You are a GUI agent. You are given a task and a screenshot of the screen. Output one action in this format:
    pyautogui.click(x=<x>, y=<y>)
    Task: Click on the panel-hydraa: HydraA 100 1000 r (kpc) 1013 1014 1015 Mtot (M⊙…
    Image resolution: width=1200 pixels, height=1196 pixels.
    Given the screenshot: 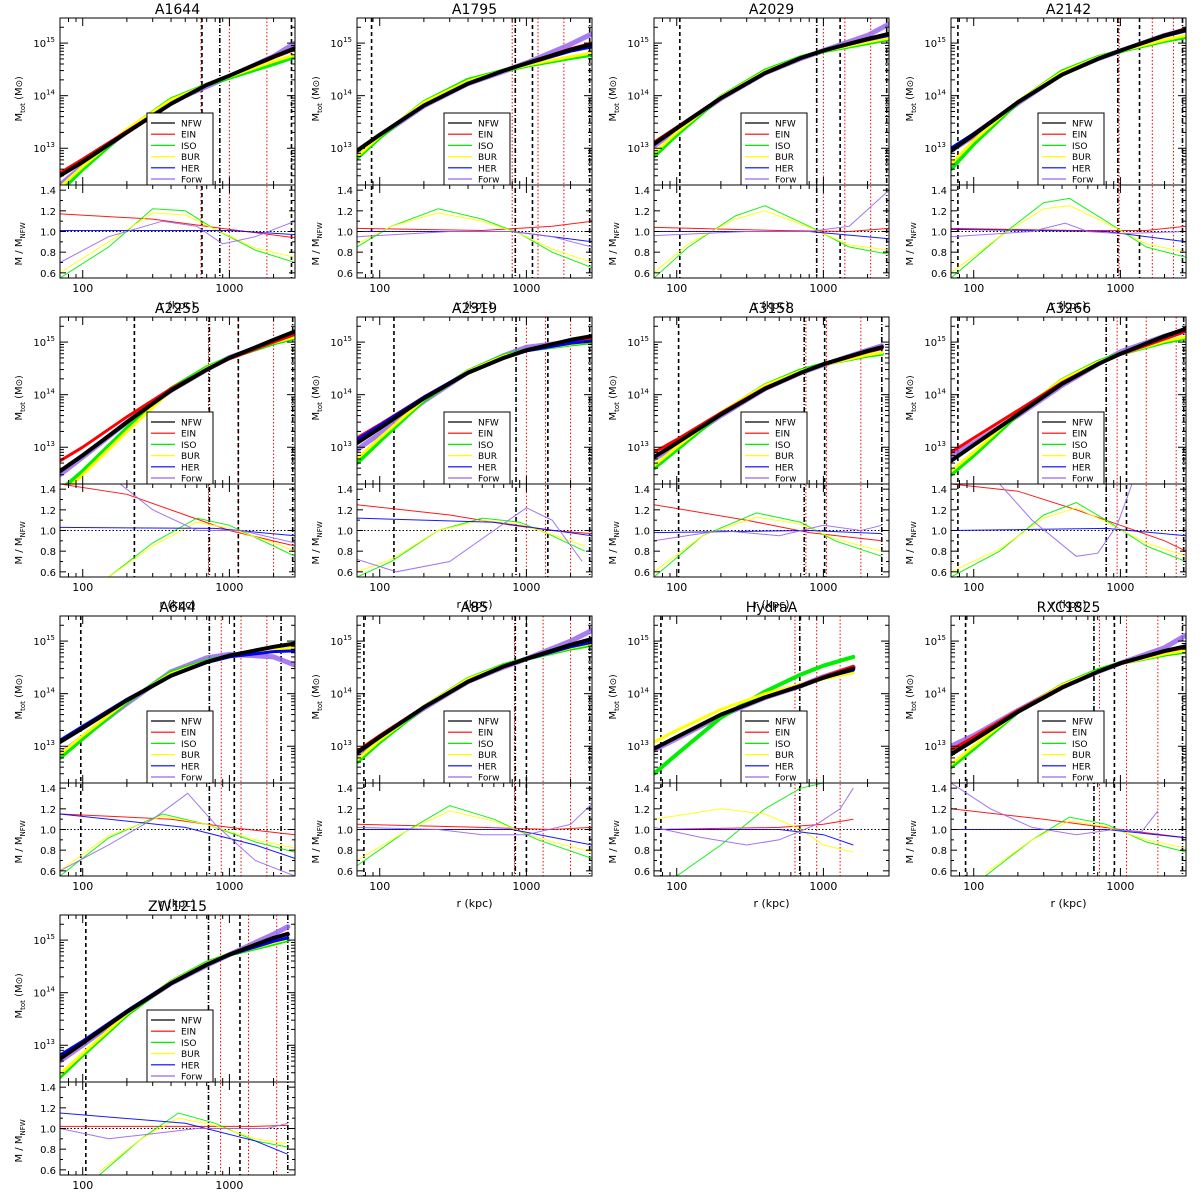 What is the action you would take?
    pyautogui.click(x=749, y=755)
    